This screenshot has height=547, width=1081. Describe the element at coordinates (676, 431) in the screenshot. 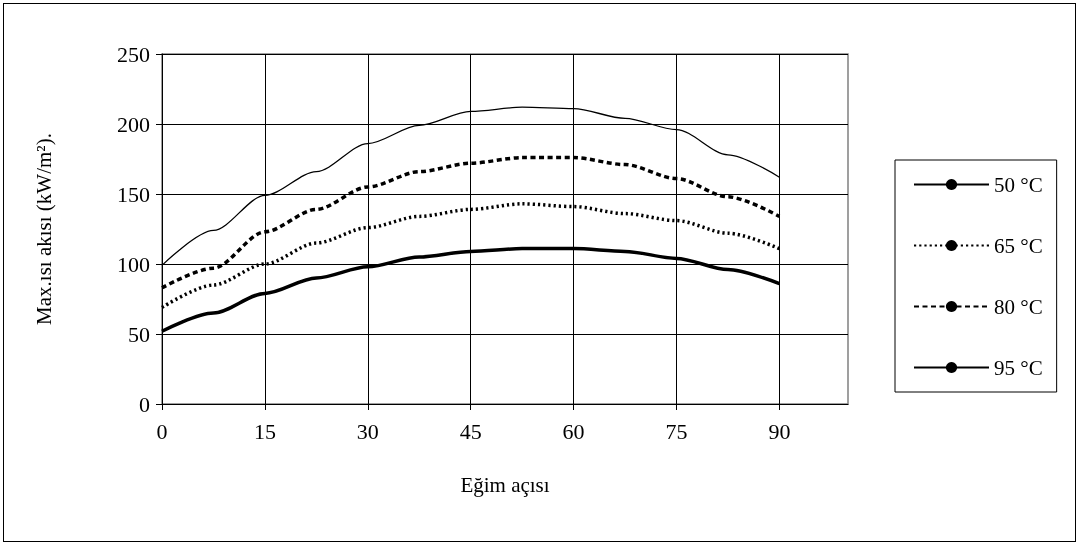

I see `x-tick-label: 75` at that location.